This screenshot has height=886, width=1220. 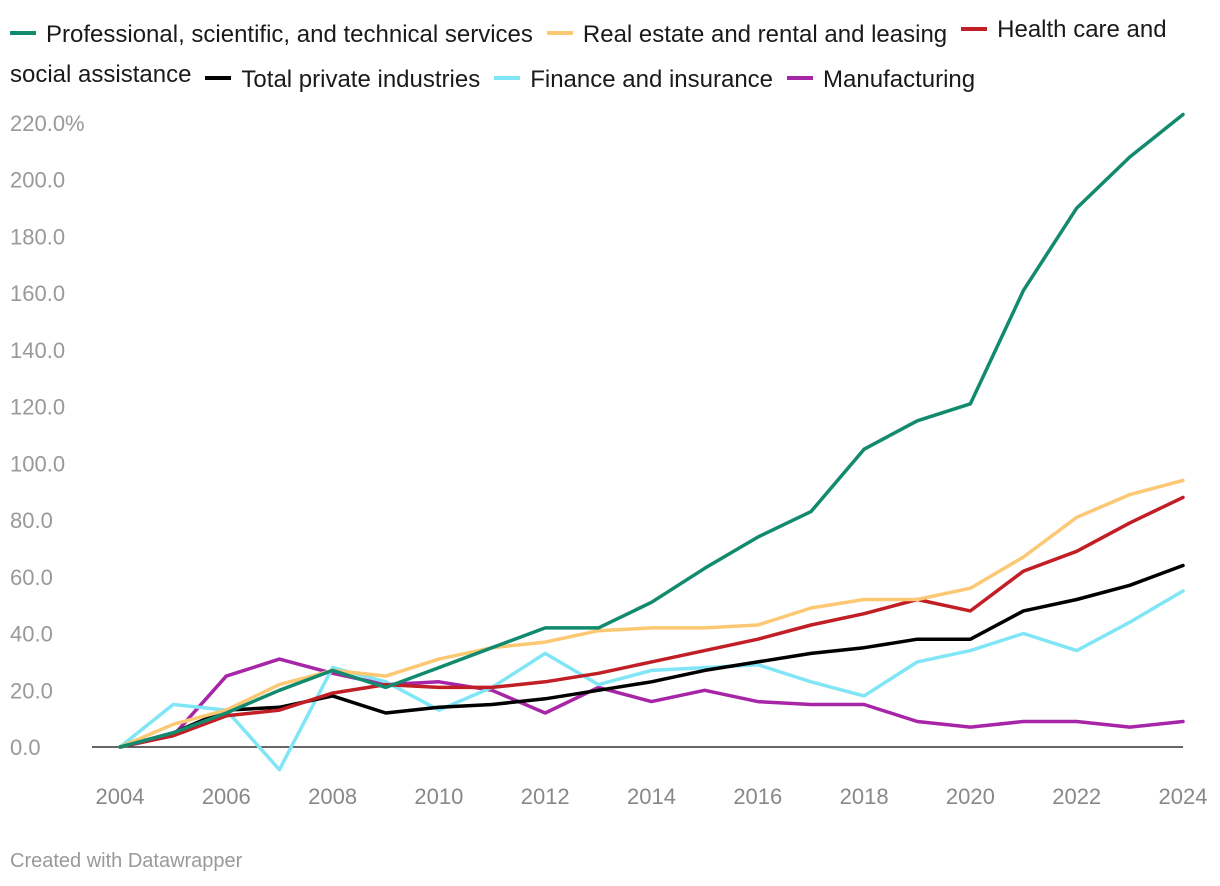 What do you see at coordinates (899, 79) in the screenshot?
I see `legend-label: Manufacturing` at bounding box center [899, 79].